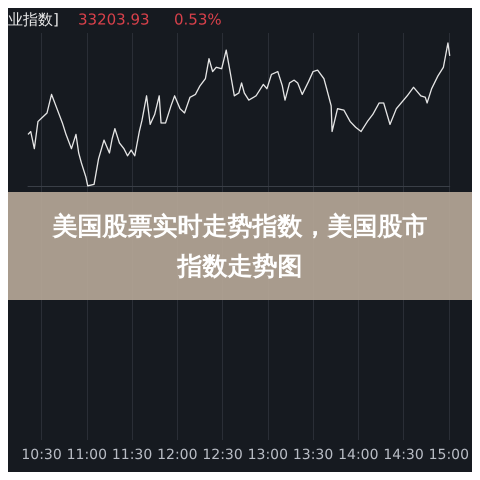  What do you see at coordinates (198, 19) in the screenshot?
I see `text: 0.53%` at bounding box center [198, 19].